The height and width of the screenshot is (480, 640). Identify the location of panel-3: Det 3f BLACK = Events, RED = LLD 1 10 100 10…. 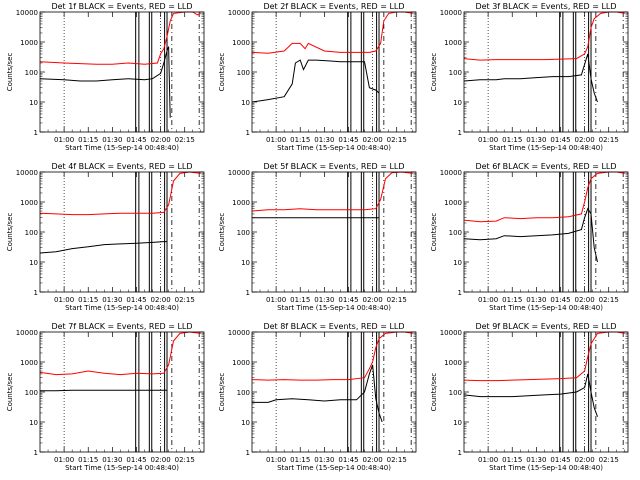
(529, 77).